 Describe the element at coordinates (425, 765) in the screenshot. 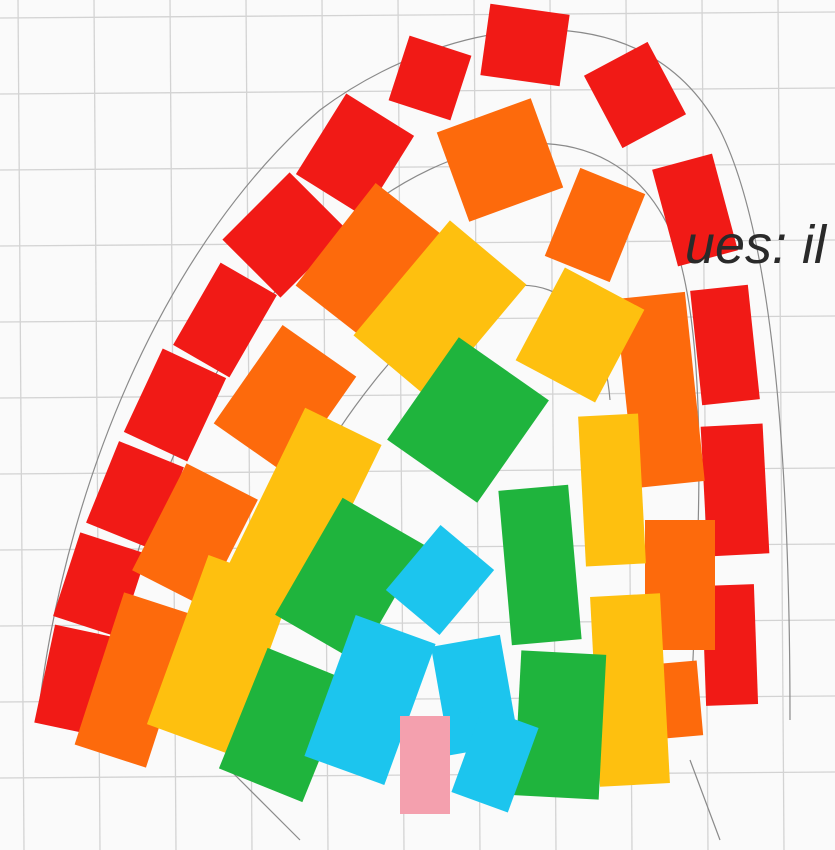

I see `pink-paper-tile` at that location.